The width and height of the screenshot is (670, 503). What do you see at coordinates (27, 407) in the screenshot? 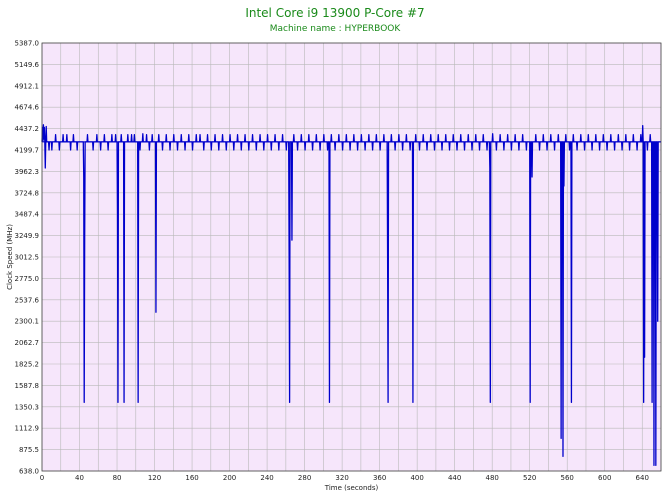
I see `y-tick-label: 1350.3` at bounding box center [27, 407].